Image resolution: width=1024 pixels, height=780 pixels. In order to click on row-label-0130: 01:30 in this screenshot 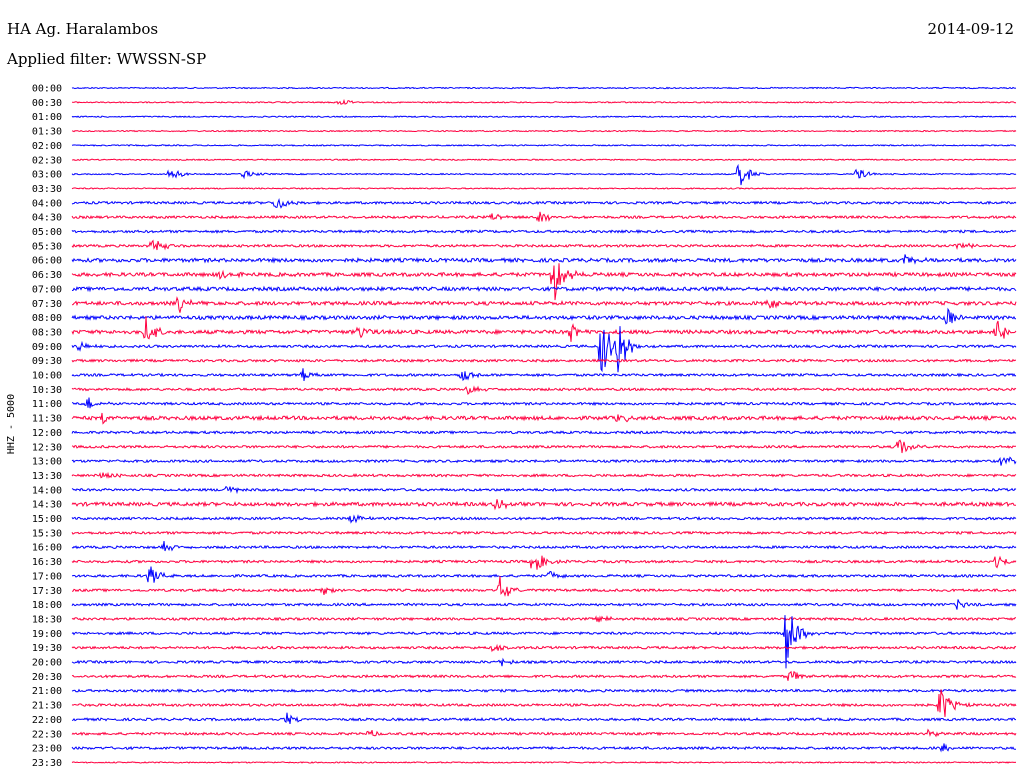, I will do `click(47, 132)`.